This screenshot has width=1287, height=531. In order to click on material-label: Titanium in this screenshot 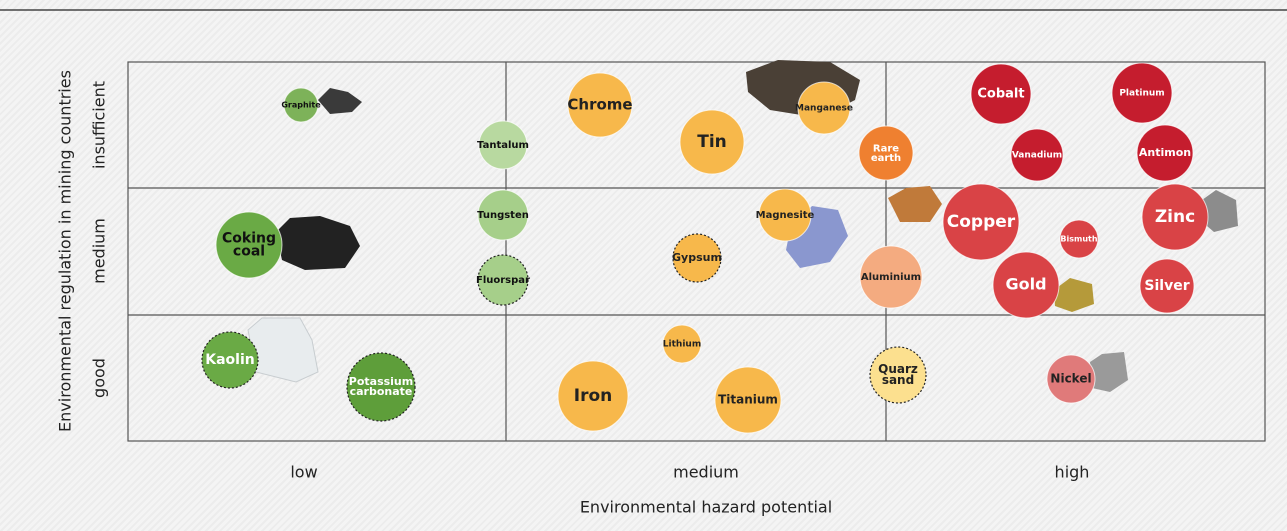, I will do `click(748, 400)`.